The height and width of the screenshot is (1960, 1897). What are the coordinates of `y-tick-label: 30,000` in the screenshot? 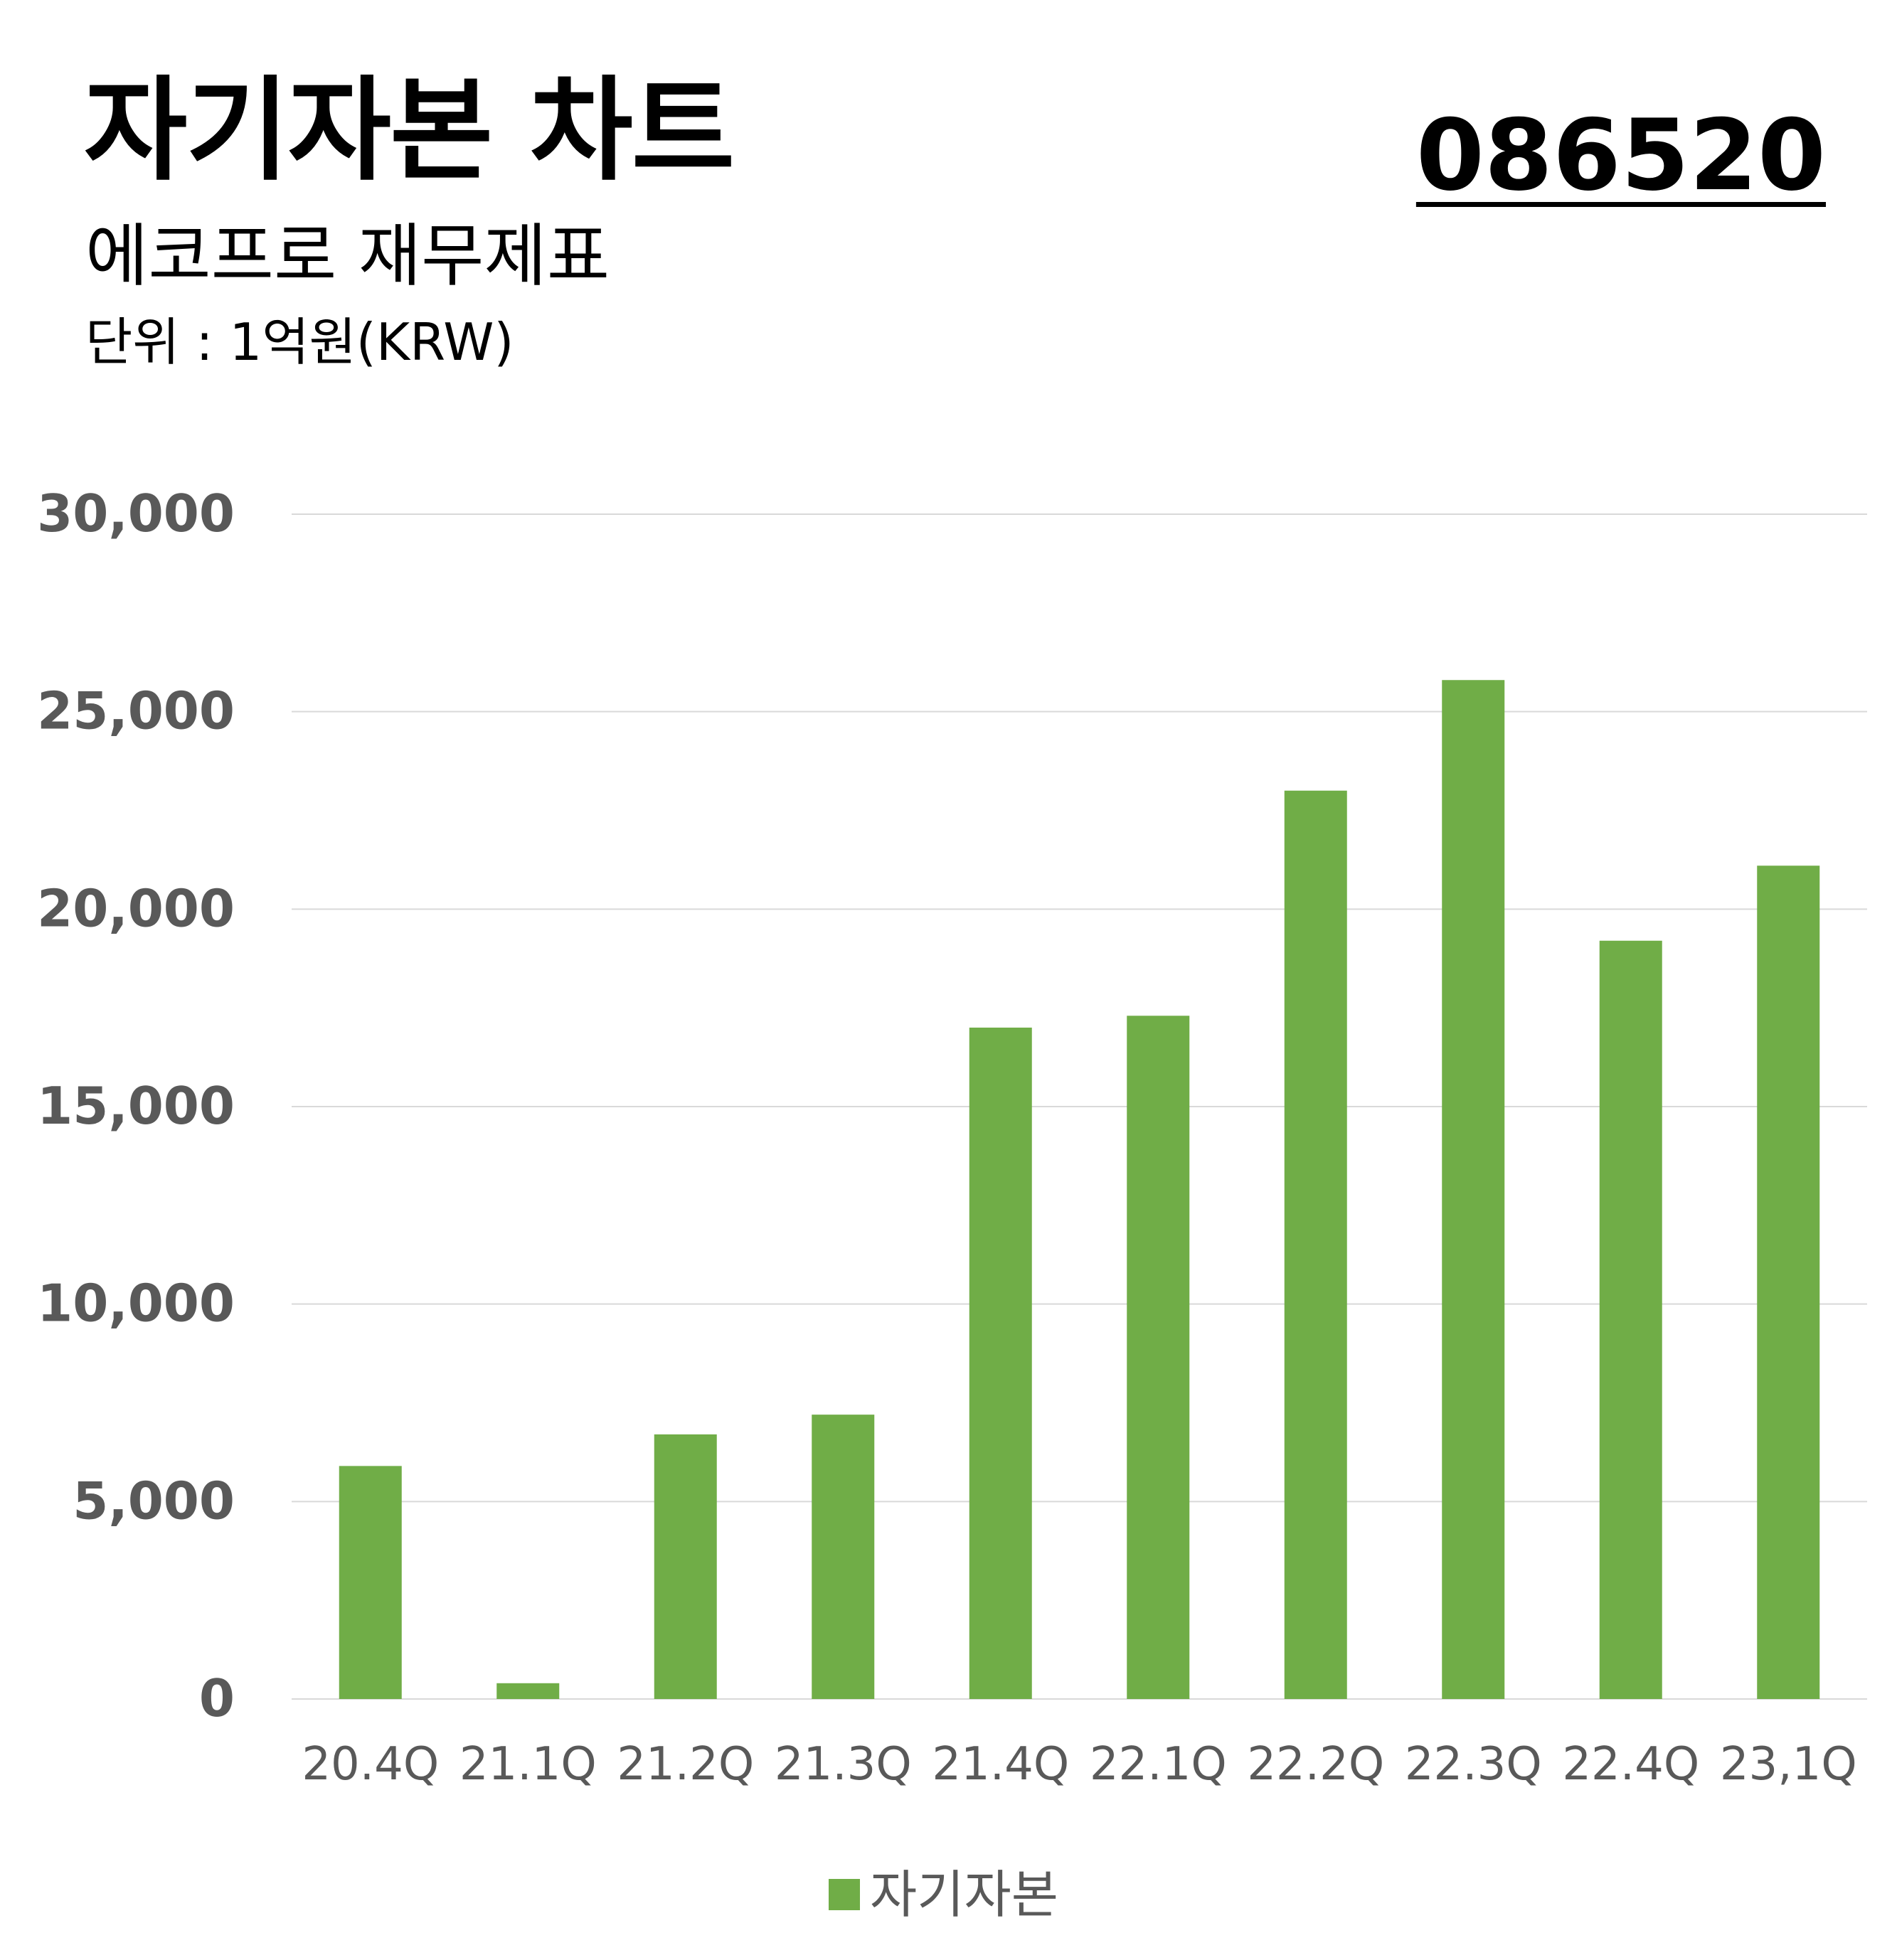 It's located at (136, 513).